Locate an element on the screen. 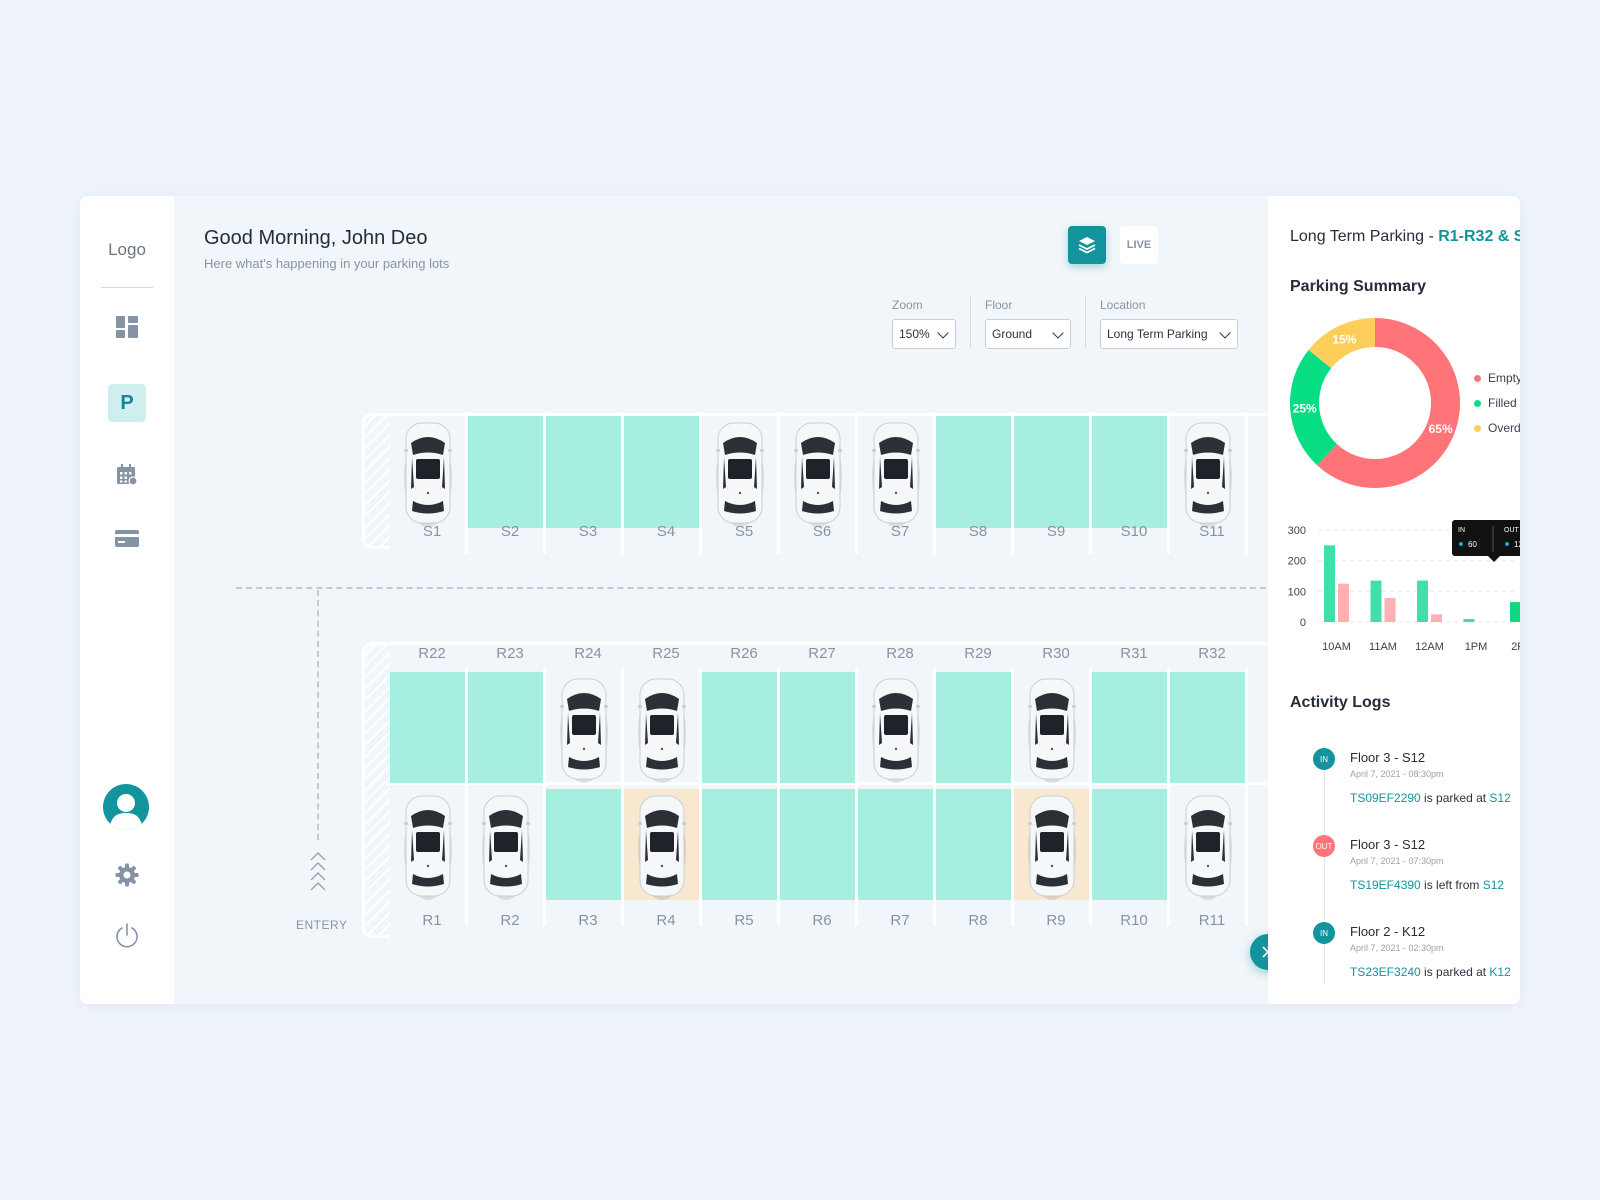 The width and height of the screenshot is (1600, 1200). parking-summary-donut: 65% 25% 15% is located at coordinates (1375, 403).